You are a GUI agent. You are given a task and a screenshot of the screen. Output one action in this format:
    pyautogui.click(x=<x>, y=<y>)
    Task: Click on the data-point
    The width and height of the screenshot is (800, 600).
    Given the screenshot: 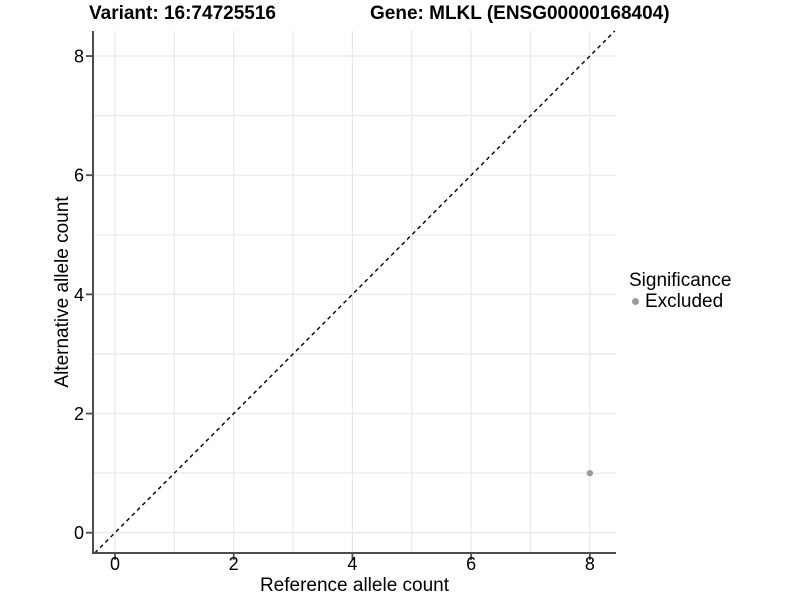 What is the action you would take?
    pyautogui.click(x=590, y=473)
    